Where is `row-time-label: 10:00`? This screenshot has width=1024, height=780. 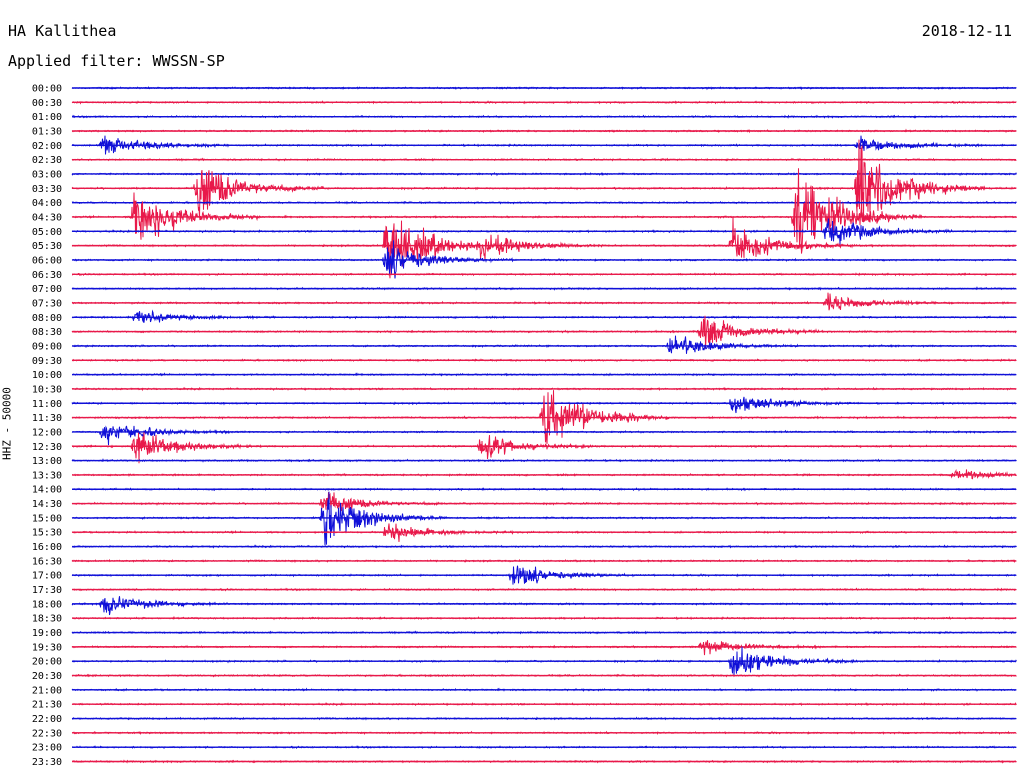 row-time-label: 10:00 is located at coordinates (47, 375).